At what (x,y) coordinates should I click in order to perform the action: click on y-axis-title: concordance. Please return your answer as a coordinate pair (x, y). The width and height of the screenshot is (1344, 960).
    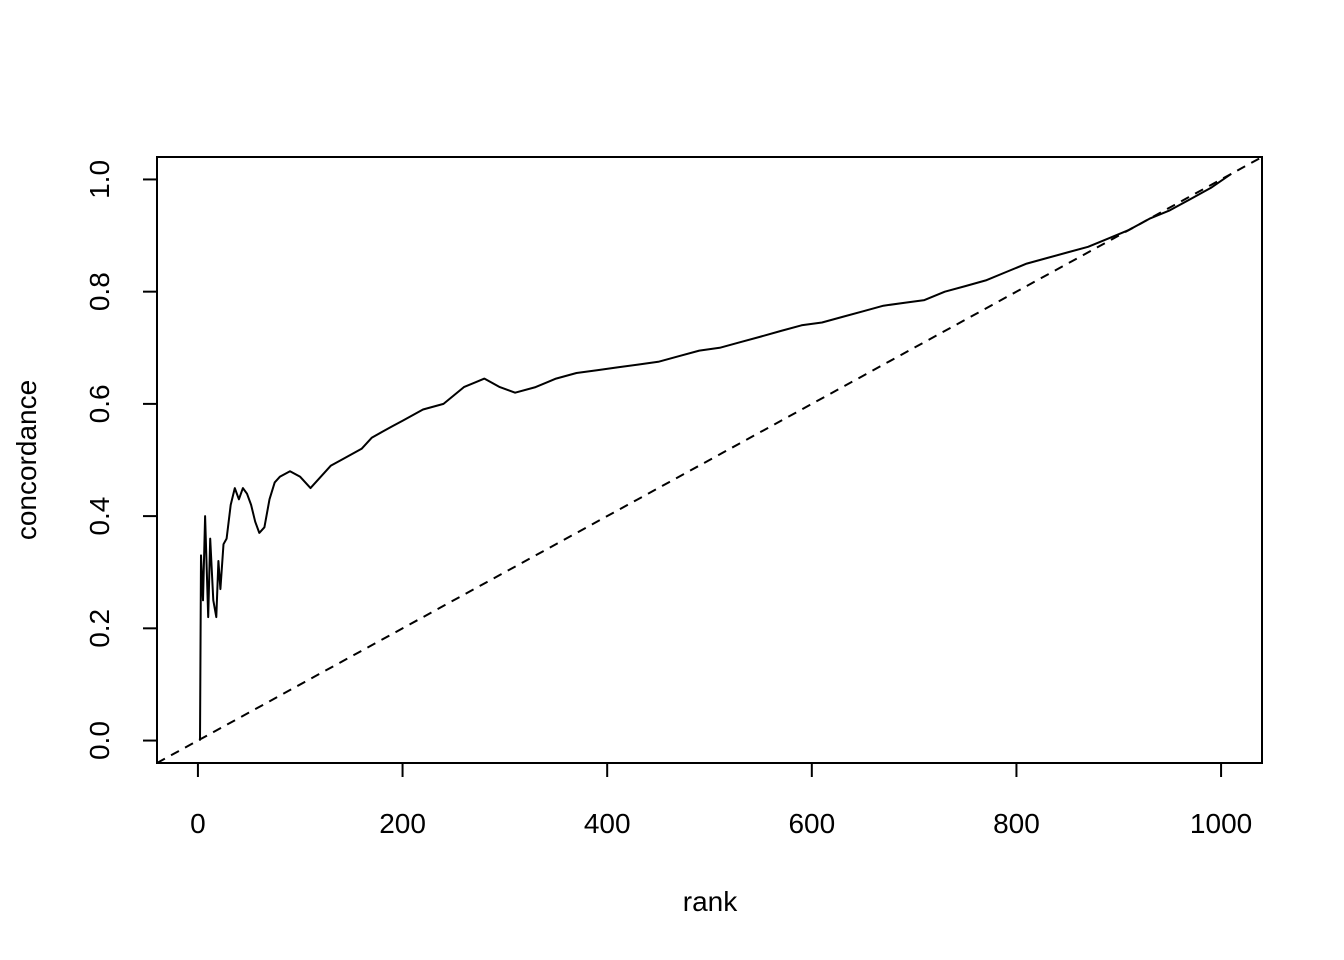
    Looking at the image, I should click on (26, 460).